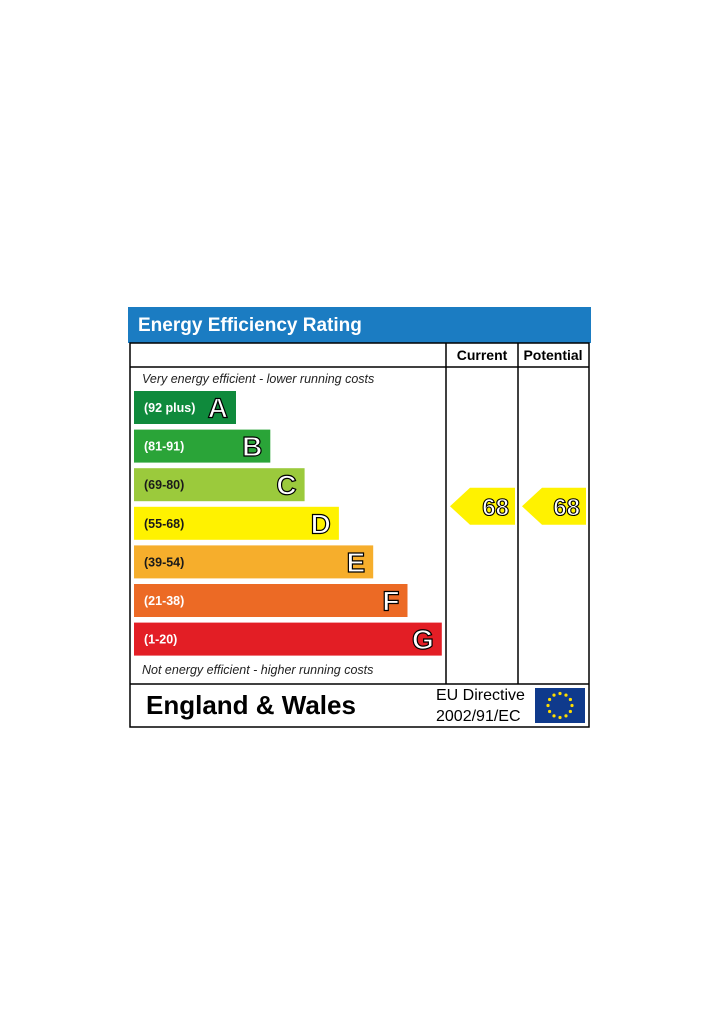  Describe the element at coordinates (321, 523) in the screenshot. I see `band-letter-d: D` at that location.